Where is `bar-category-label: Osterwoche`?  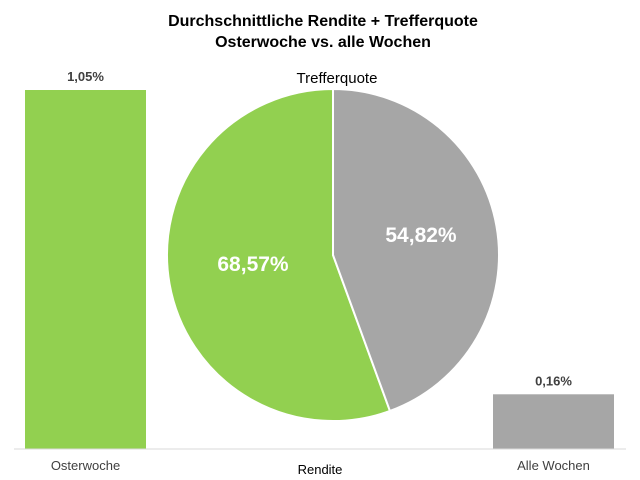 bar-category-label: Osterwoche is located at coordinates (85, 465).